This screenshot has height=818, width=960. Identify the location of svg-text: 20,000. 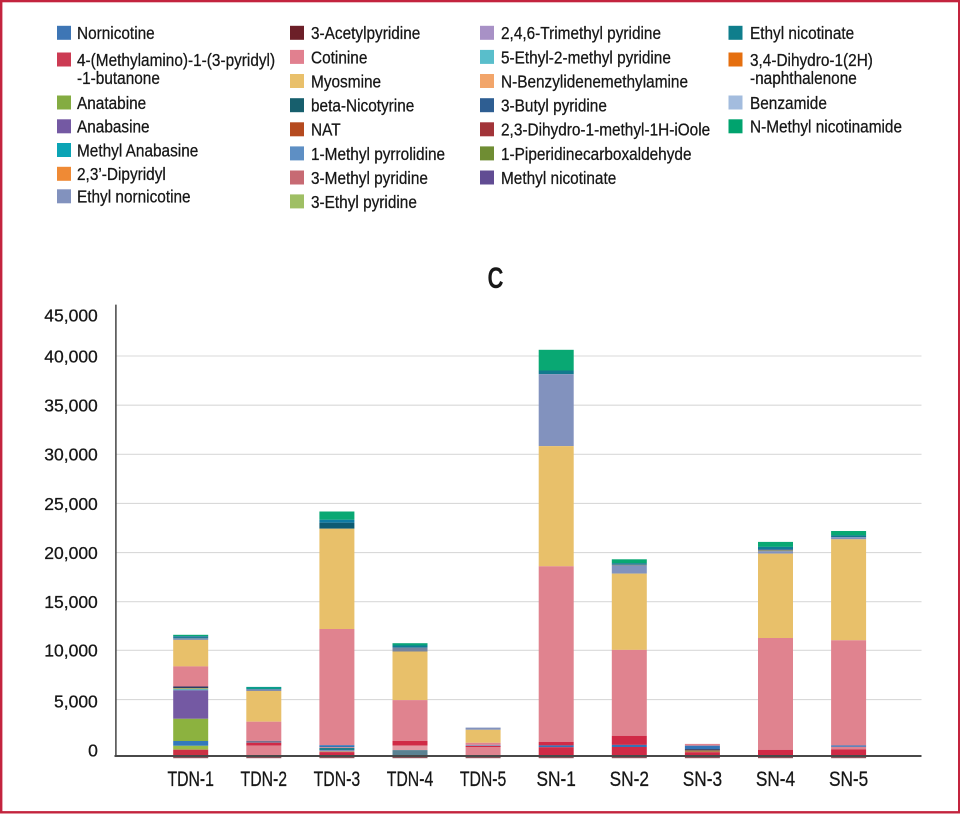
(71, 553).